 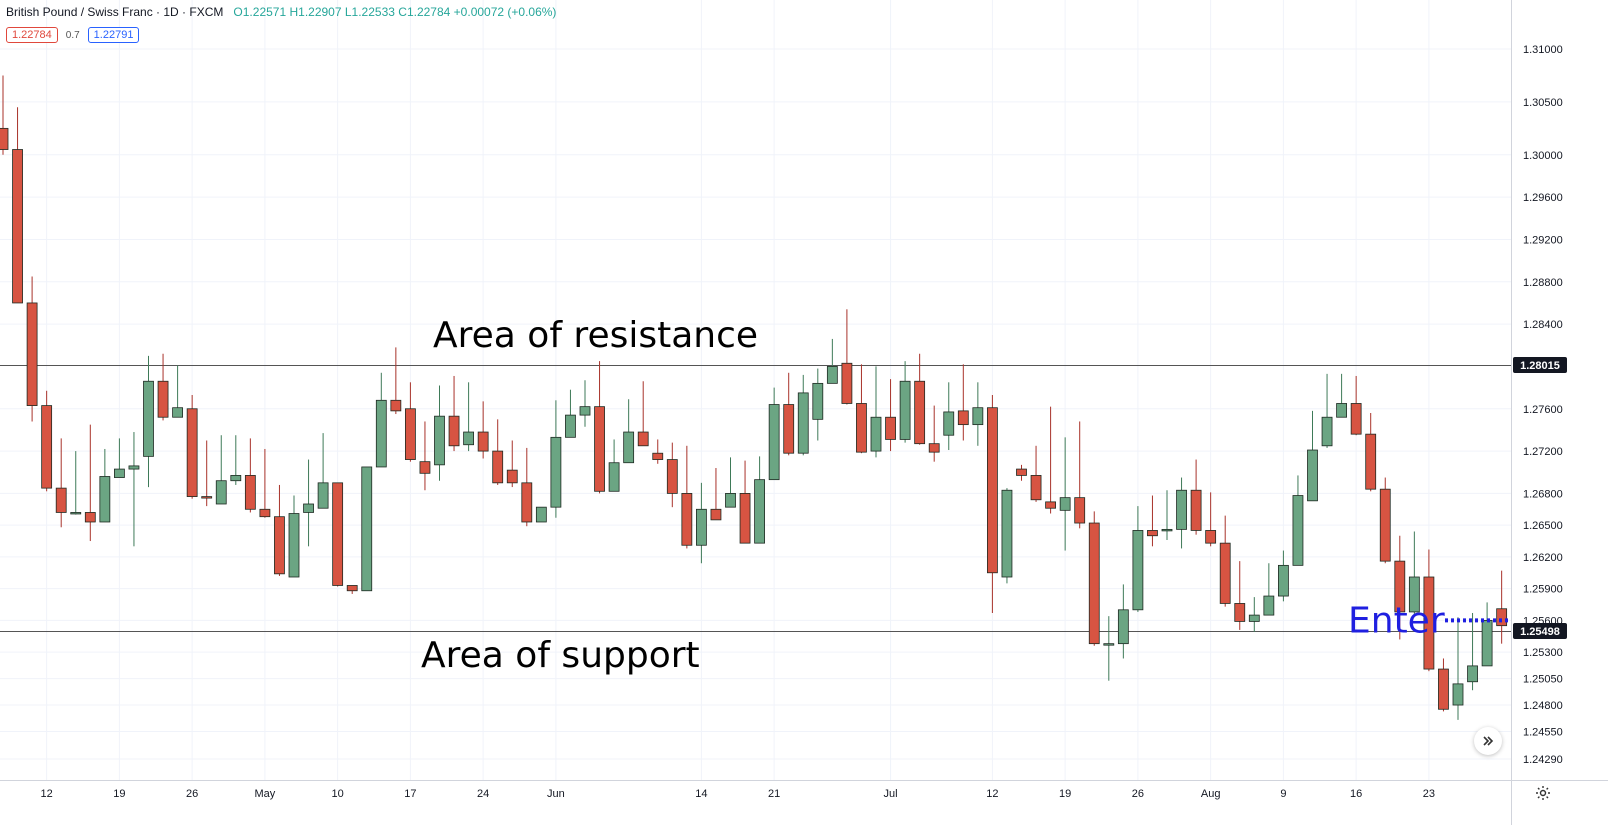 What do you see at coordinates (315, 12) in the screenshot?
I see `high-value: H1.22907` at bounding box center [315, 12].